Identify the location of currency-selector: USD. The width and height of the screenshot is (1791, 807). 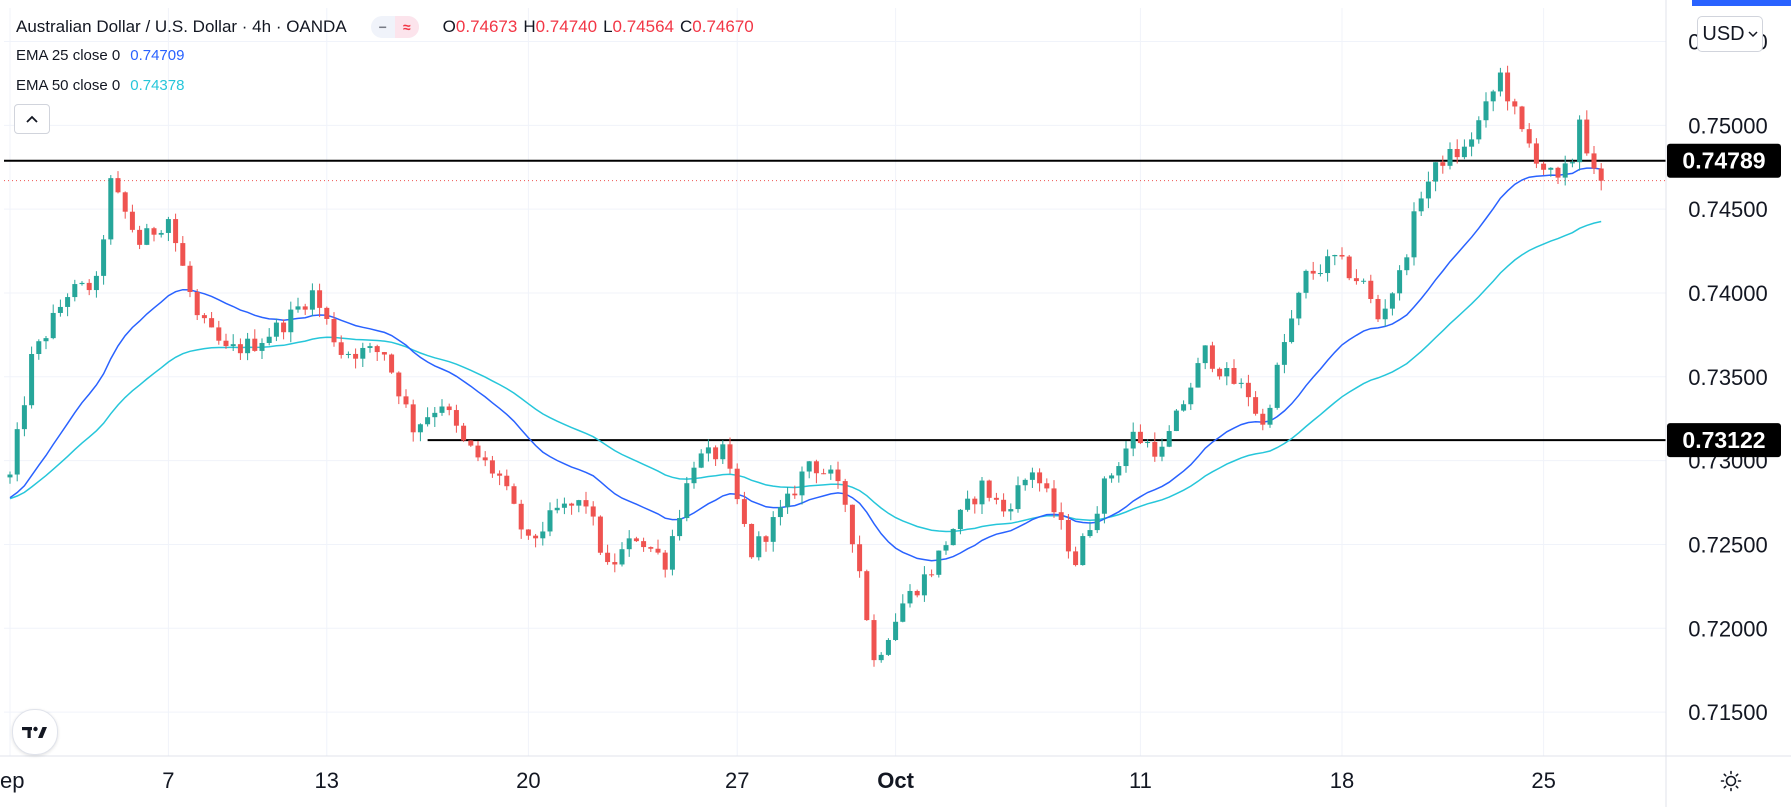
(1730, 34).